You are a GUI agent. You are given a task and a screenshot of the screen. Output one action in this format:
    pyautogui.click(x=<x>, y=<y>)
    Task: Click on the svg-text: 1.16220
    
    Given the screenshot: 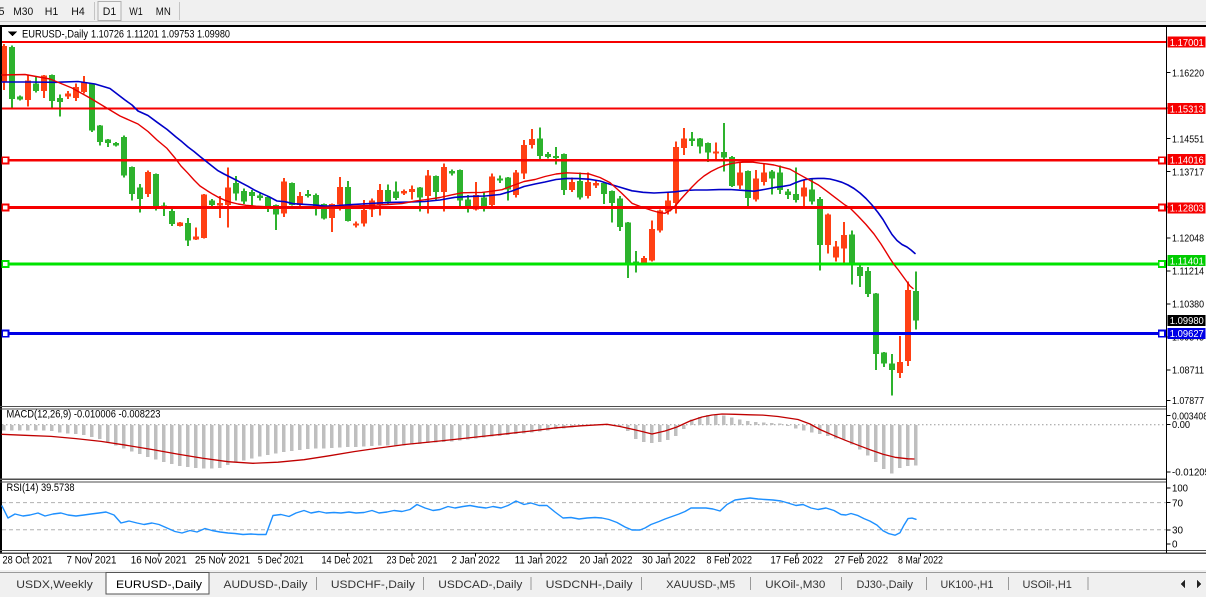 What is the action you would take?
    pyautogui.click(x=1188, y=74)
    